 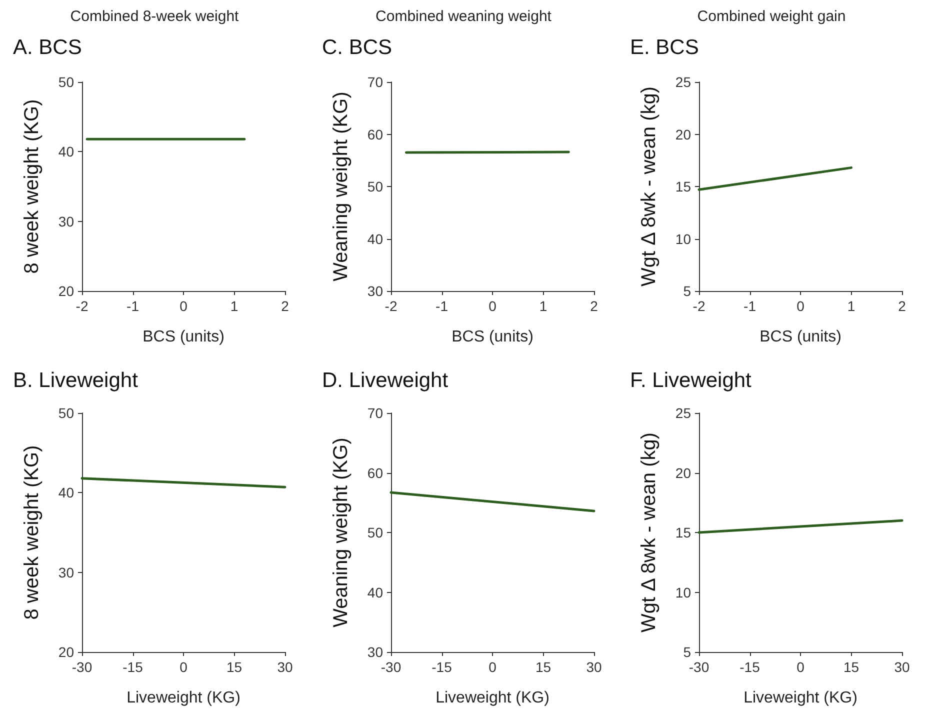 I want to click on chart-title: B. Liveweight, so click(x=75, y=380).